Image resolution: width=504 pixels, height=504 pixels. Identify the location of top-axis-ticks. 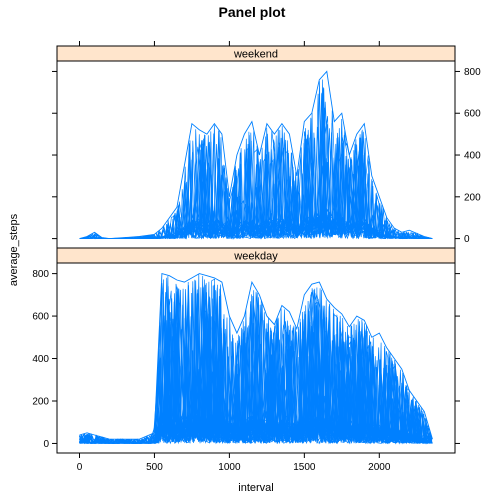
(229, 43).